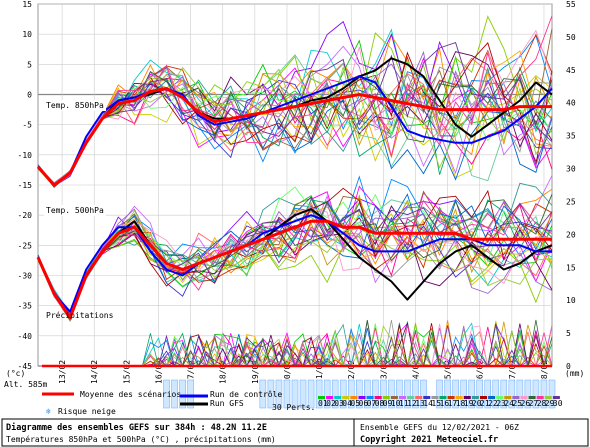 The width and height of the screenshot is (590, 447). What do you see at coordinates (27, 34) in the screenshot?
I see `y-left-tick-label: 10` at bounding box center [27, 34].